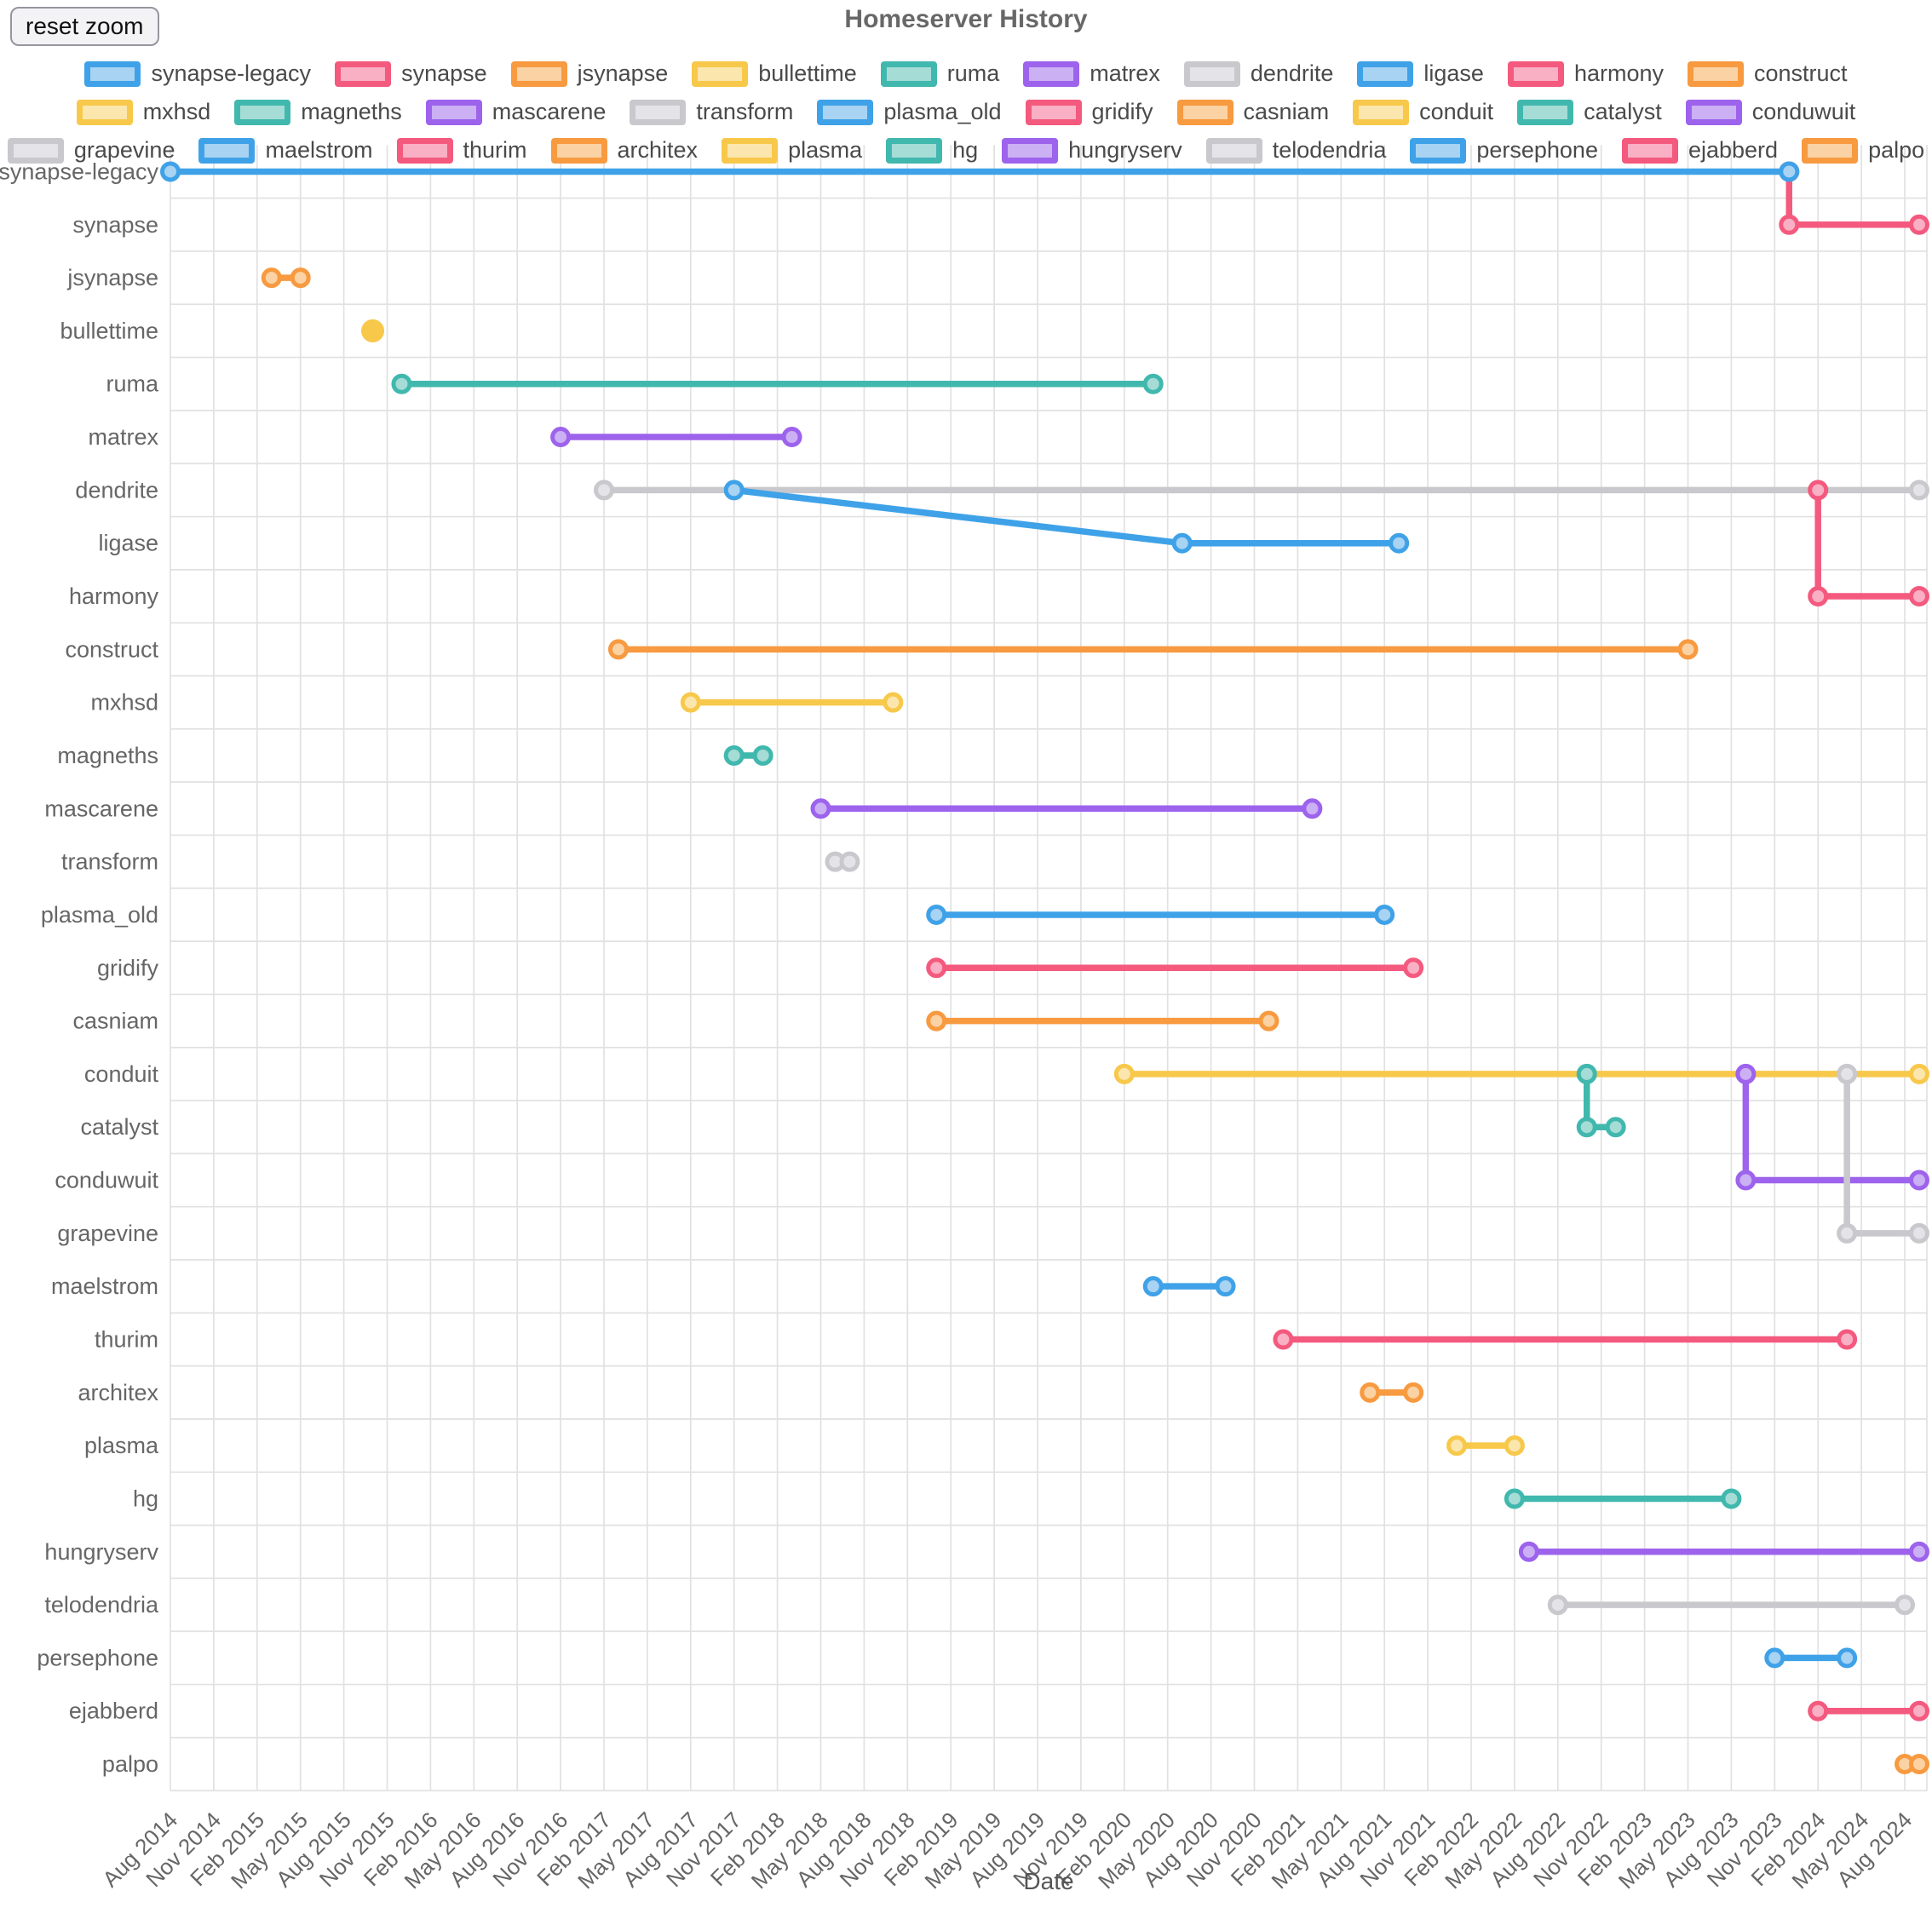  I want to click on series-markers-transform, so click(843, 861).